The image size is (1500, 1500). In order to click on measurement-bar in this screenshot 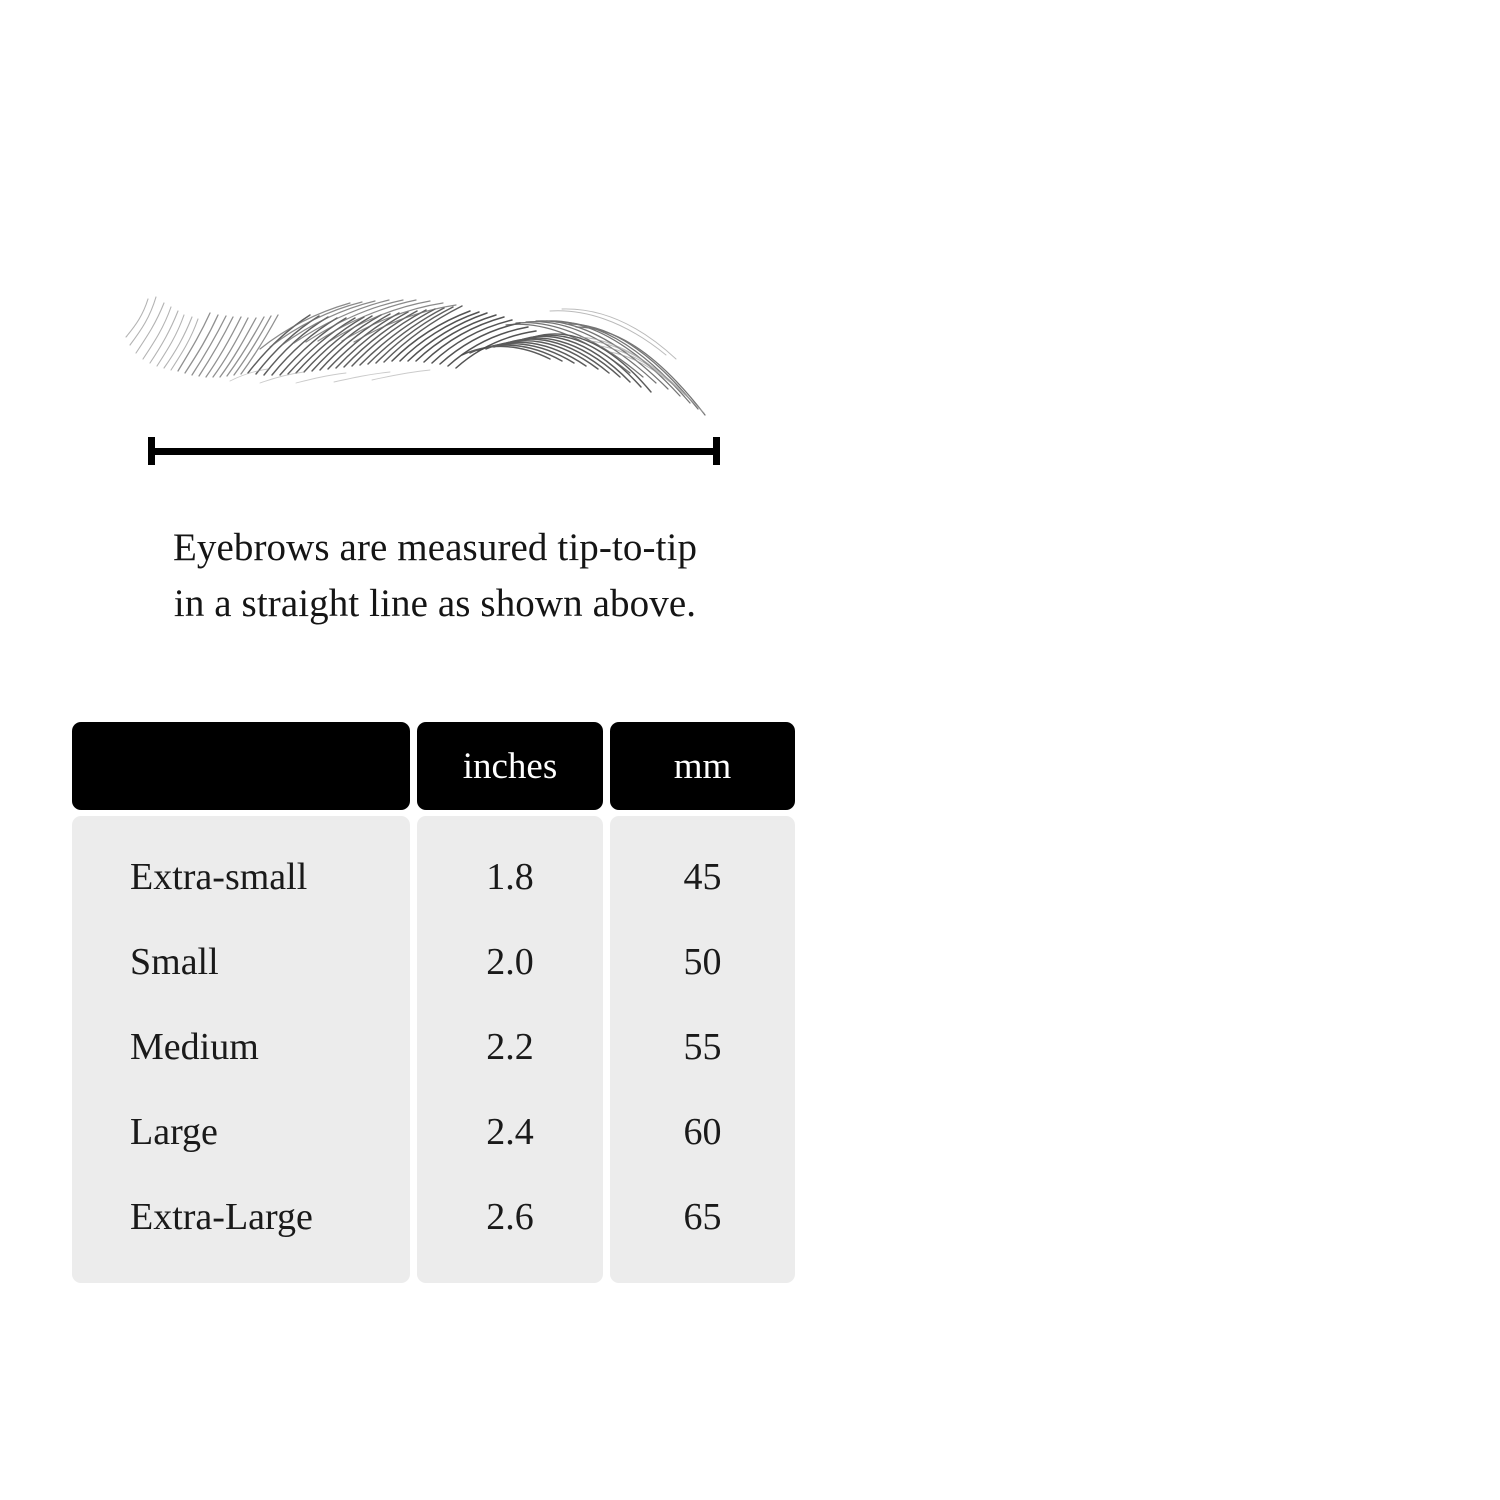, I will do `click(434, 451)`.